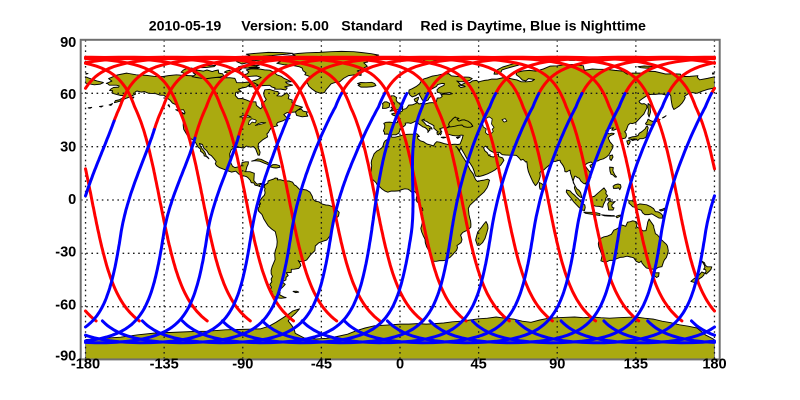 This screenshot has height=400, width=800. What do you see at coordinates (65, 305) in the screenshot?
I see `svg-text: -60` at bounding box center [65, 305].